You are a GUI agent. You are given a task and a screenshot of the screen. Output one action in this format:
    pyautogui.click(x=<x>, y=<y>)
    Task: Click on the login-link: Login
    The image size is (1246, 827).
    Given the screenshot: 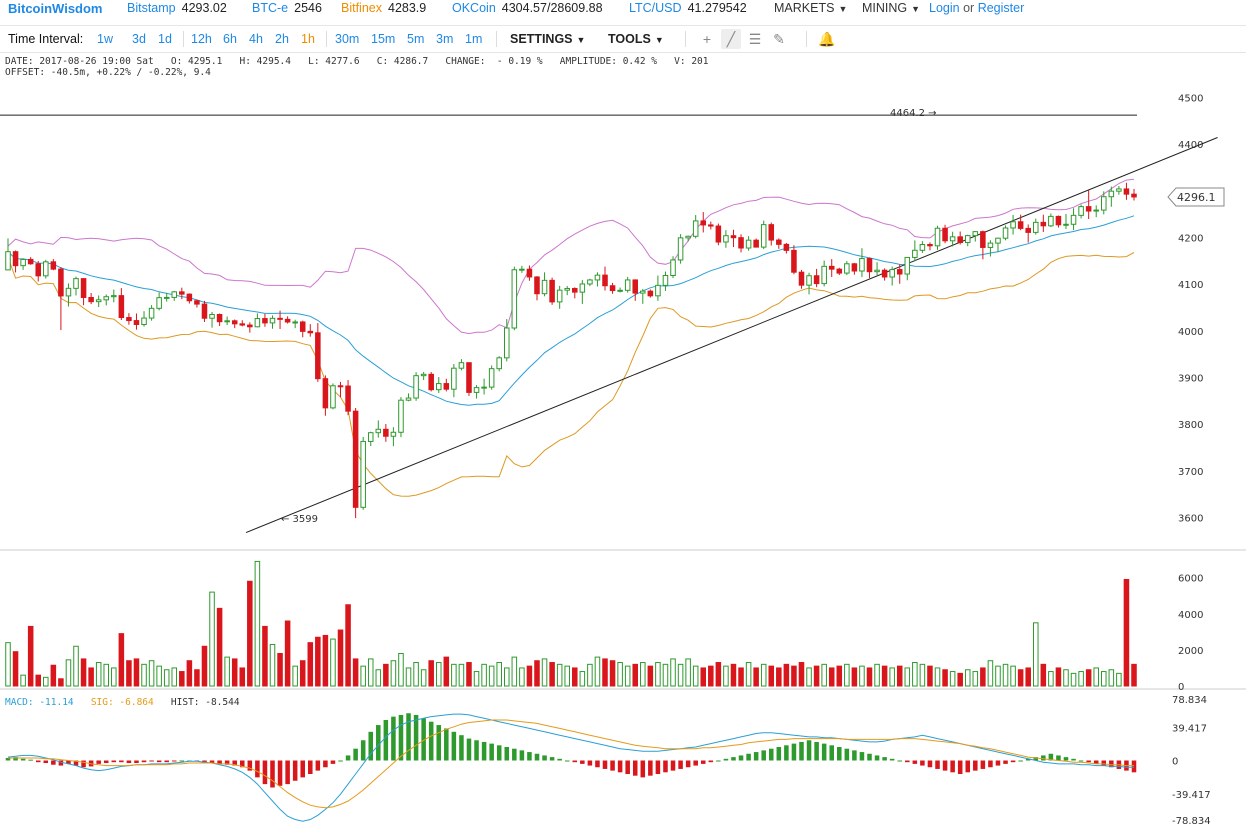 What is the action you would take?
    pyautogui.click(x=944, y=8)
    